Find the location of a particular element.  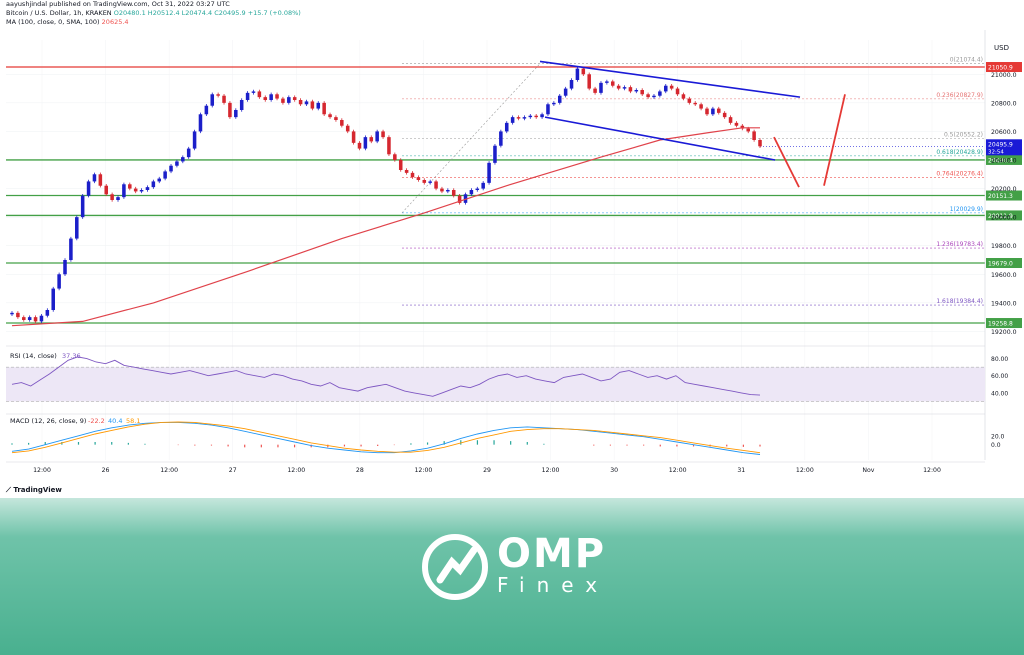

macd-signal-line is located at coordinates (386, 437).